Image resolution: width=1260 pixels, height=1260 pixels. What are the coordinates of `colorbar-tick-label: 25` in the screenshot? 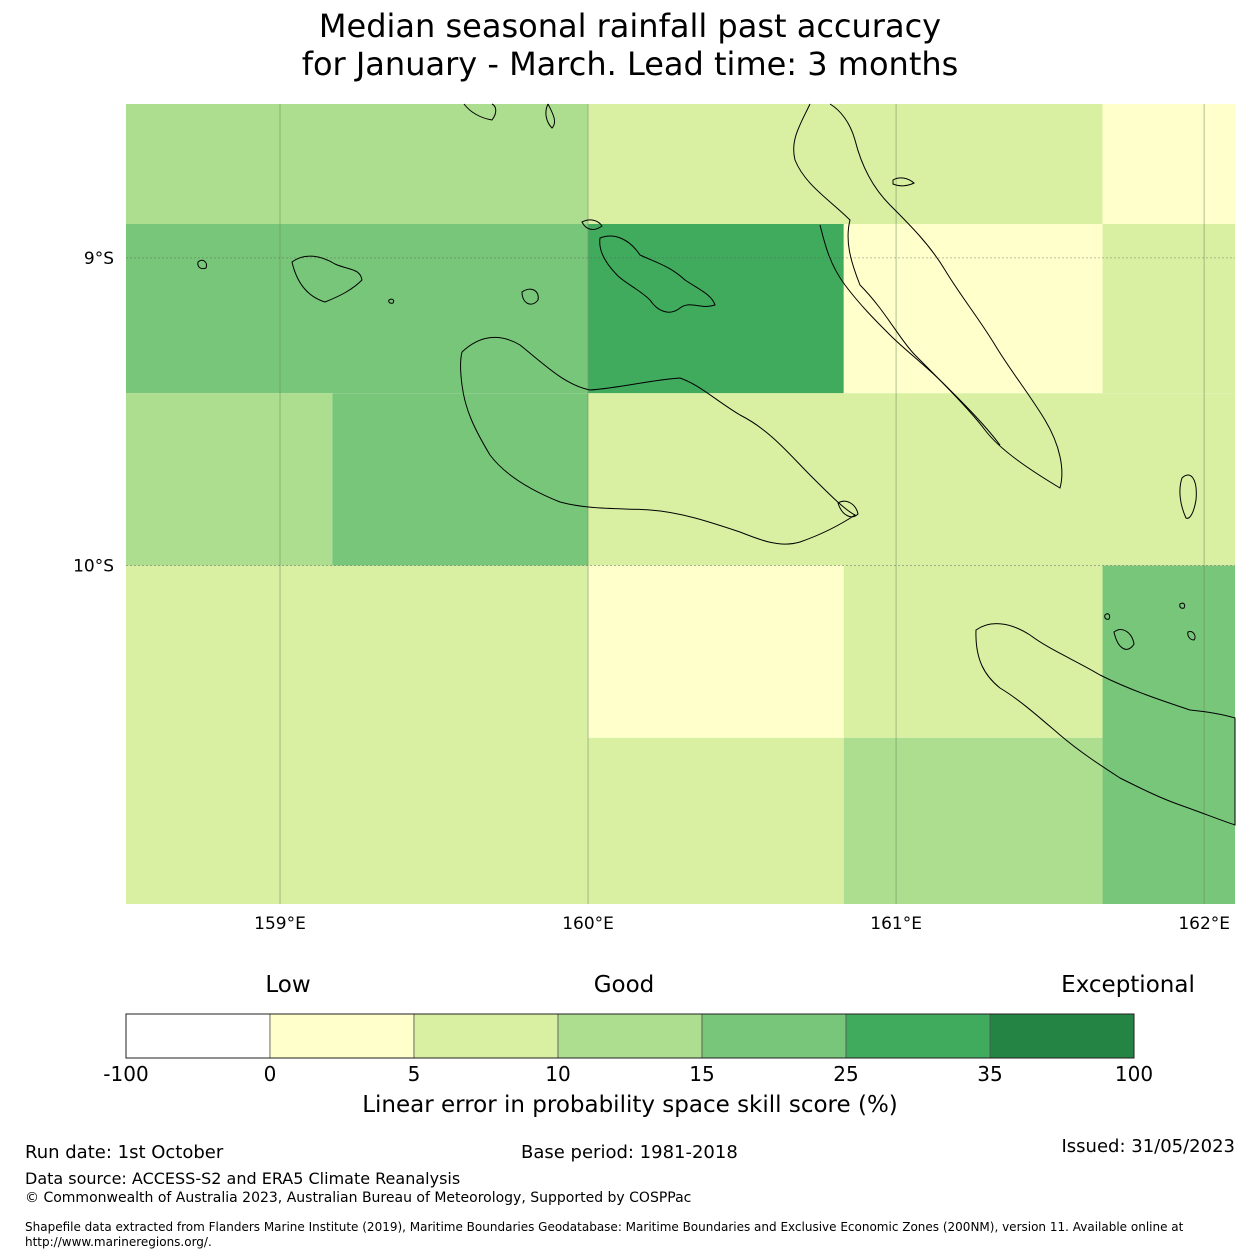 It's located at (846, 1074).